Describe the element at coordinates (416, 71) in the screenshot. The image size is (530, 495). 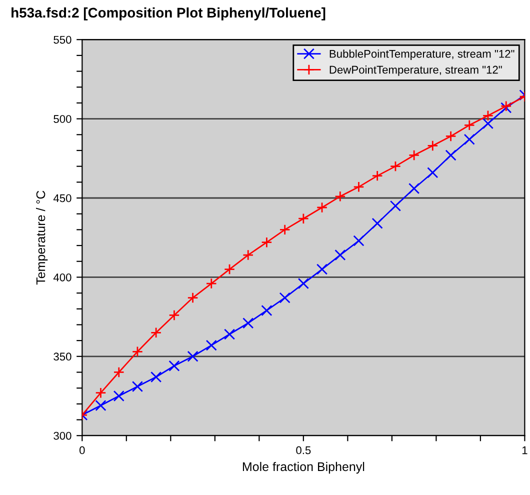
I see `legend-label: DewPointTemperature, stream "12"` at that location.